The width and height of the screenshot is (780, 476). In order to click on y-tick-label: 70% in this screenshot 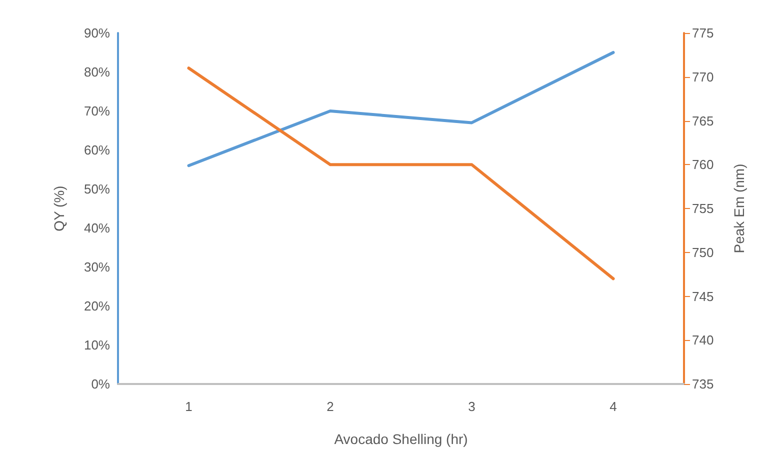, I will do `click(97, 111)`.